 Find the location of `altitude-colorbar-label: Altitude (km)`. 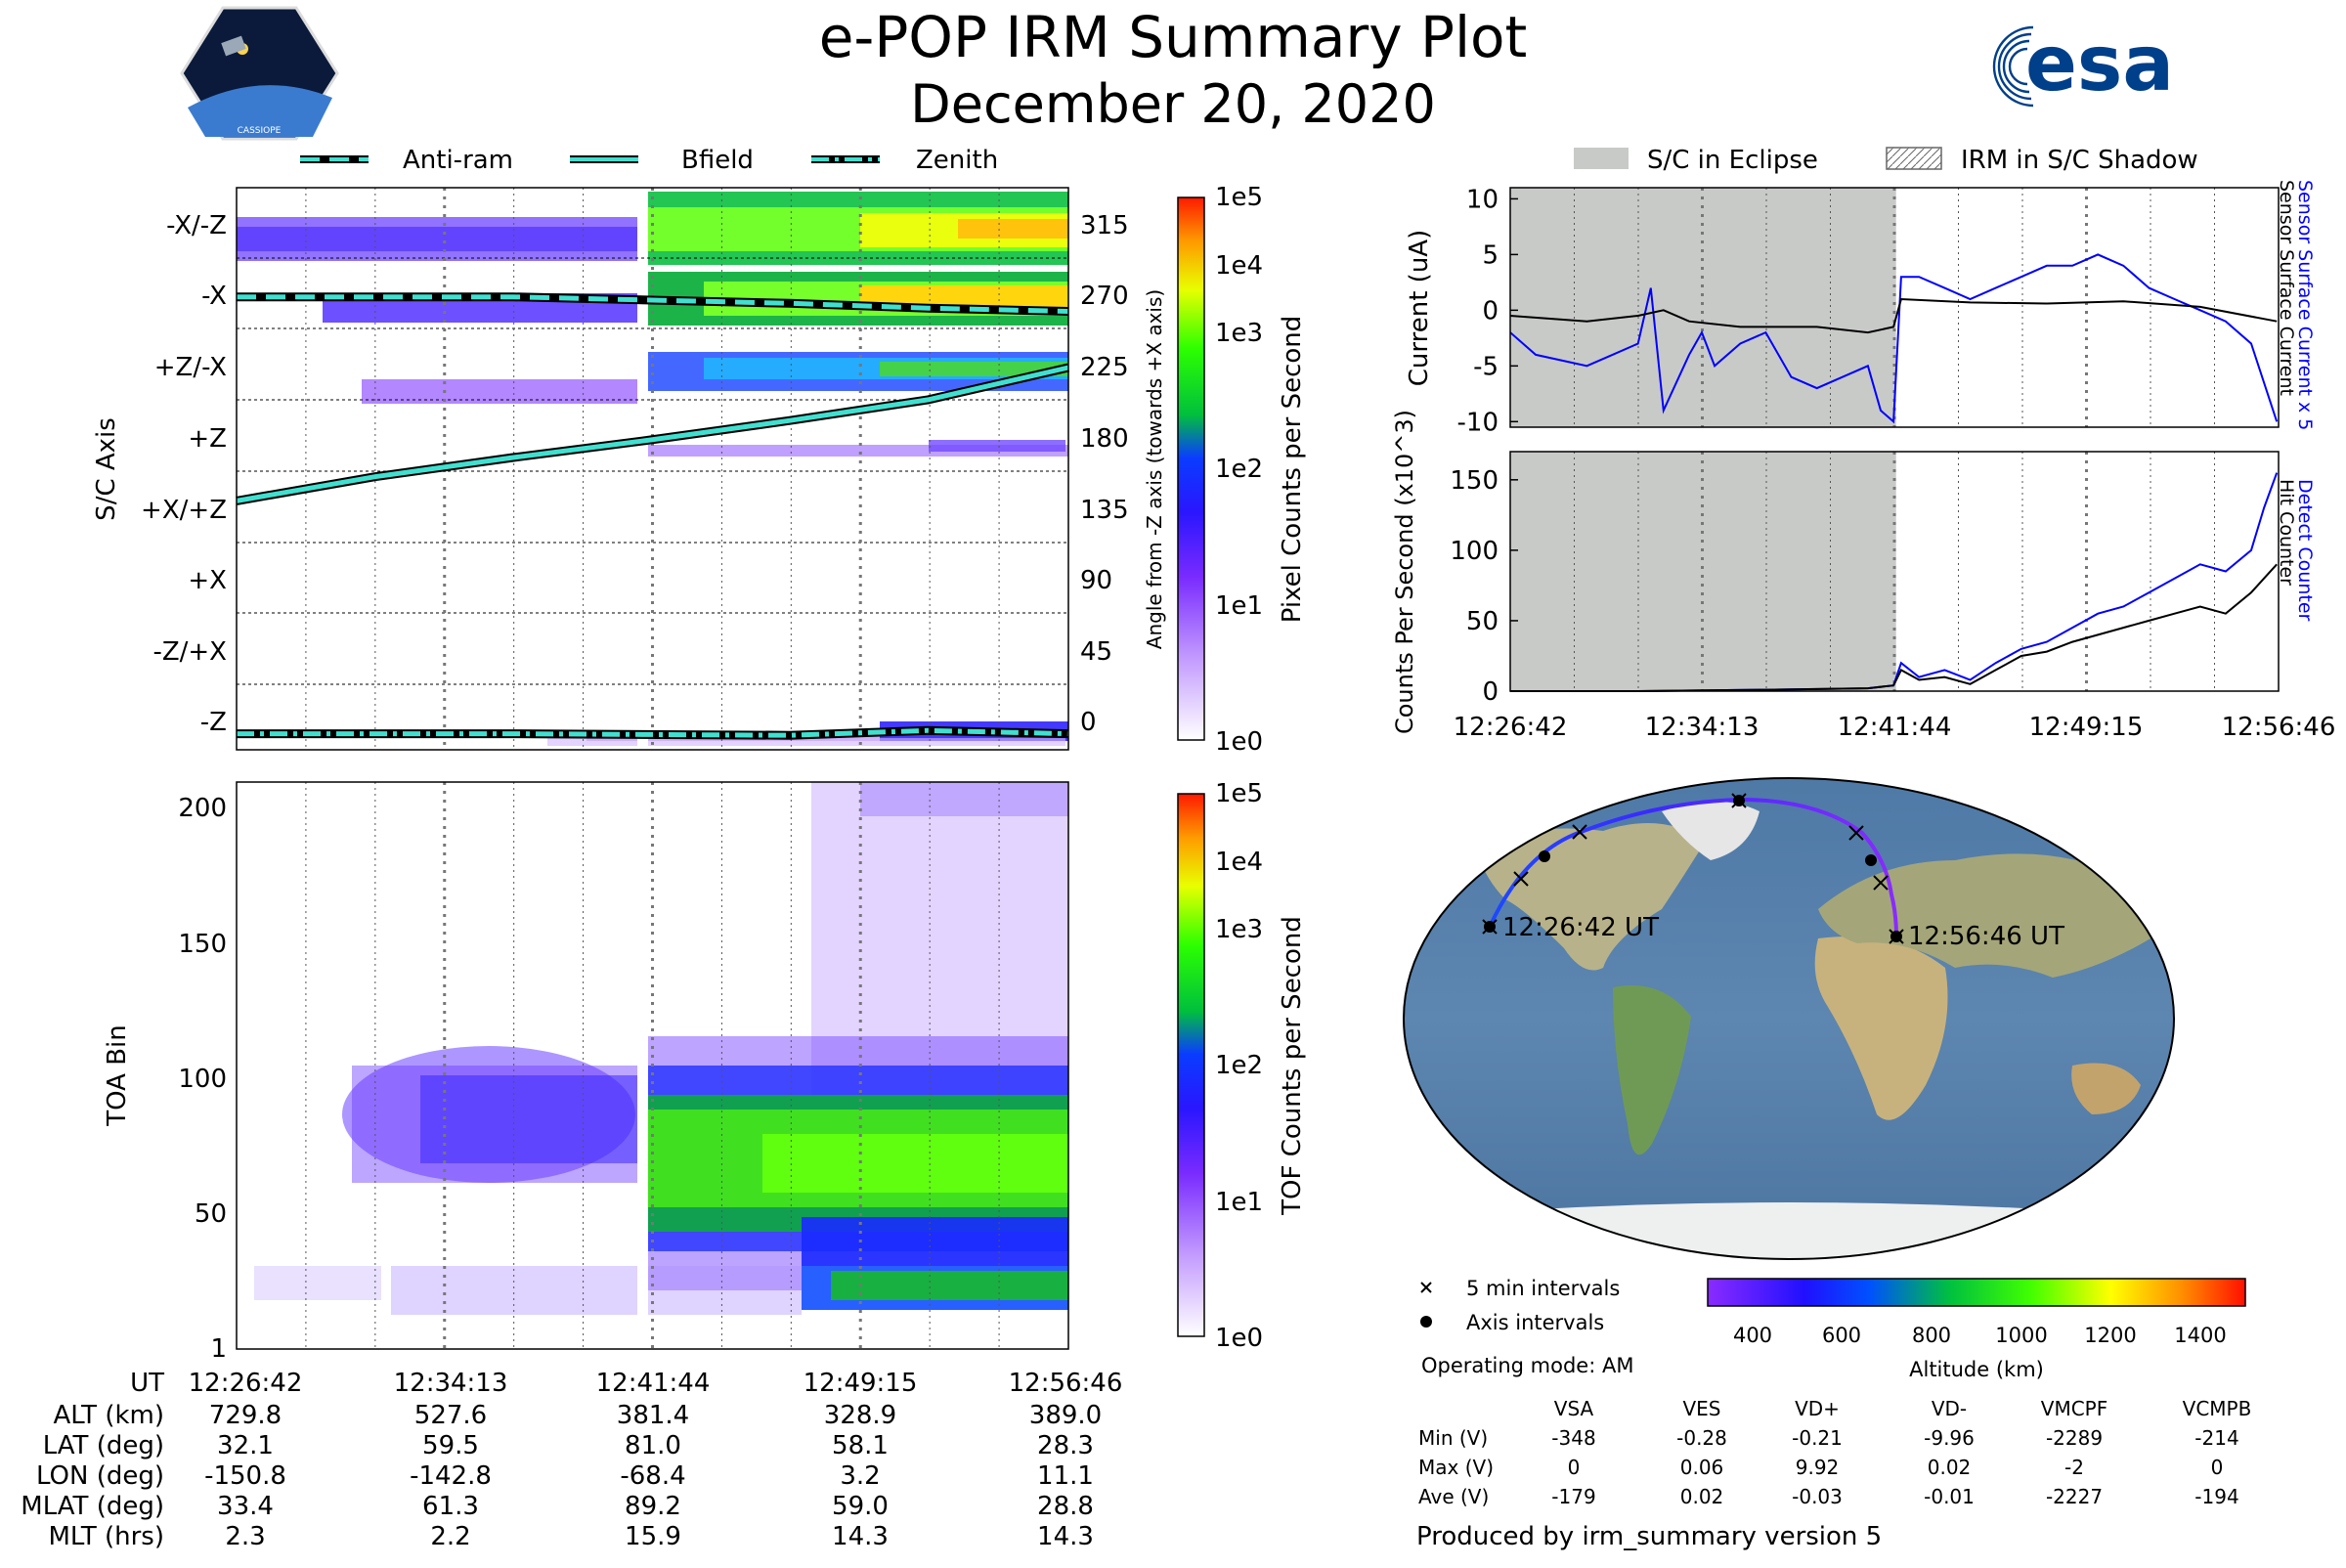

altitude-colorbar-label: Altitude (km) is located at coordinates (1977, 1369).